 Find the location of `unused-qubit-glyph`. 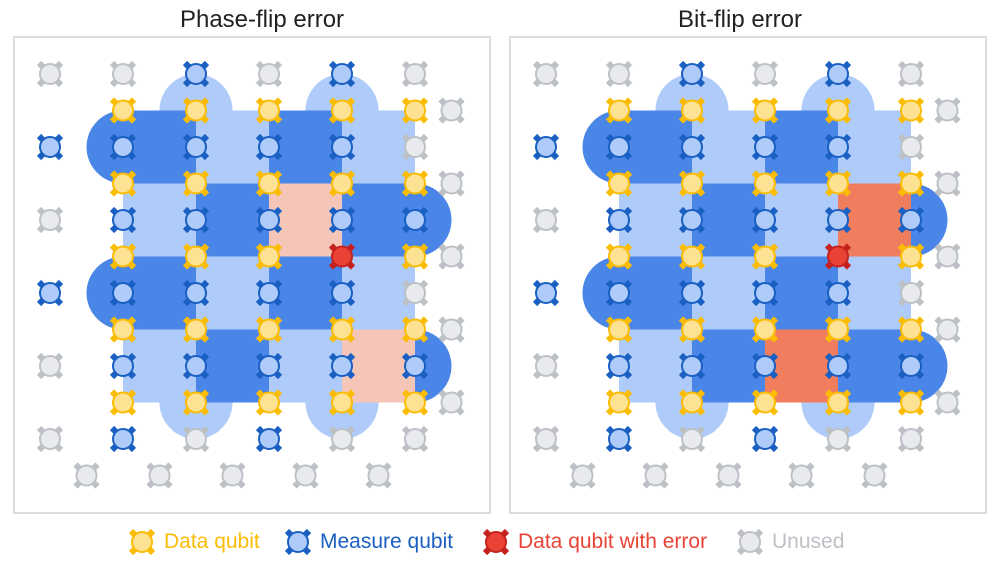

unused-qubit-glyph is located at coordinates (750, 542).